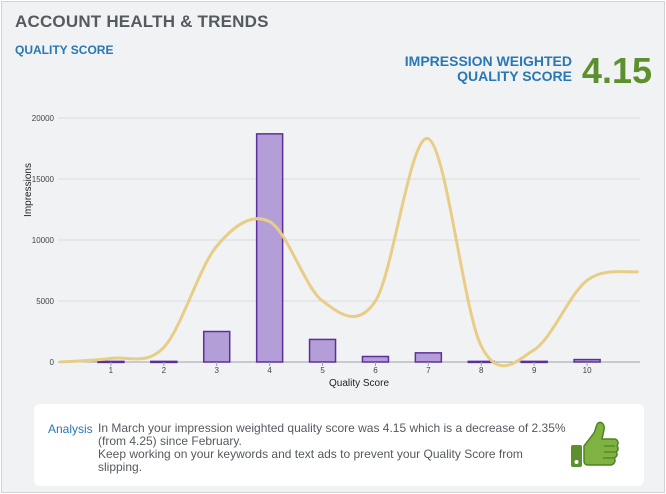 The height and width of the screenshot is (494, 666). What do you see at coordinates (534, 370) in the screenshot?
I see `x-tick-label: 9` at bounding box center [534, 370].